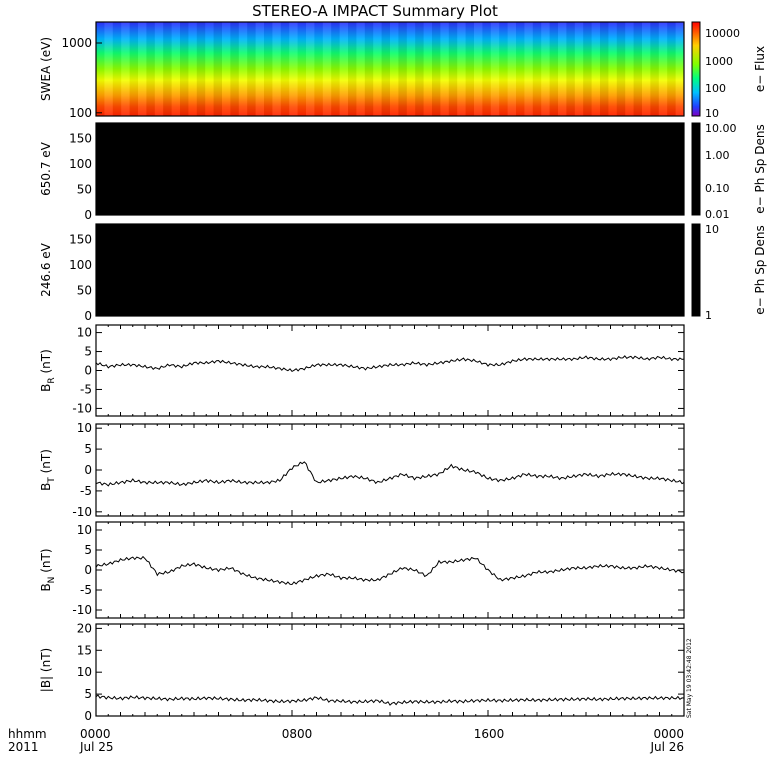 The width and height of the screenshot is (780, 780). I want to click on year-label: 2011, so click(23, 747).